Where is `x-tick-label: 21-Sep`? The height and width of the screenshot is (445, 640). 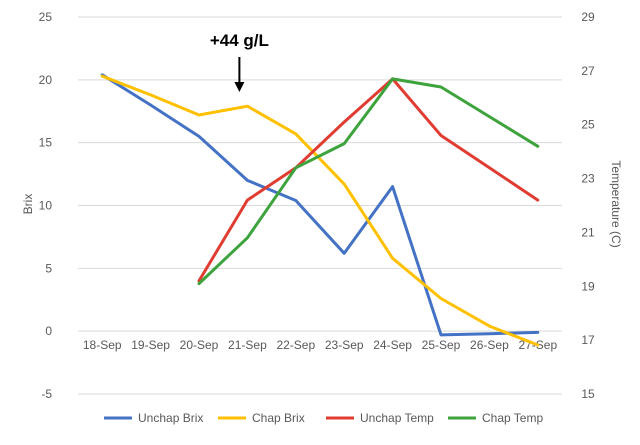 x-tick-label: 21-Sep is located at coordinates (247, 345).